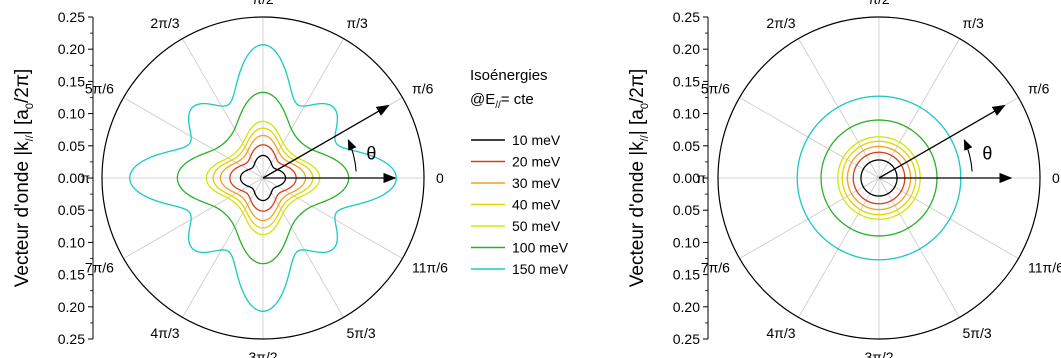 The image size is (1061, 358). Describe the element at coordinates (540, 248) in the screenshot. I see `legend-entry: 100 meV` at that location.